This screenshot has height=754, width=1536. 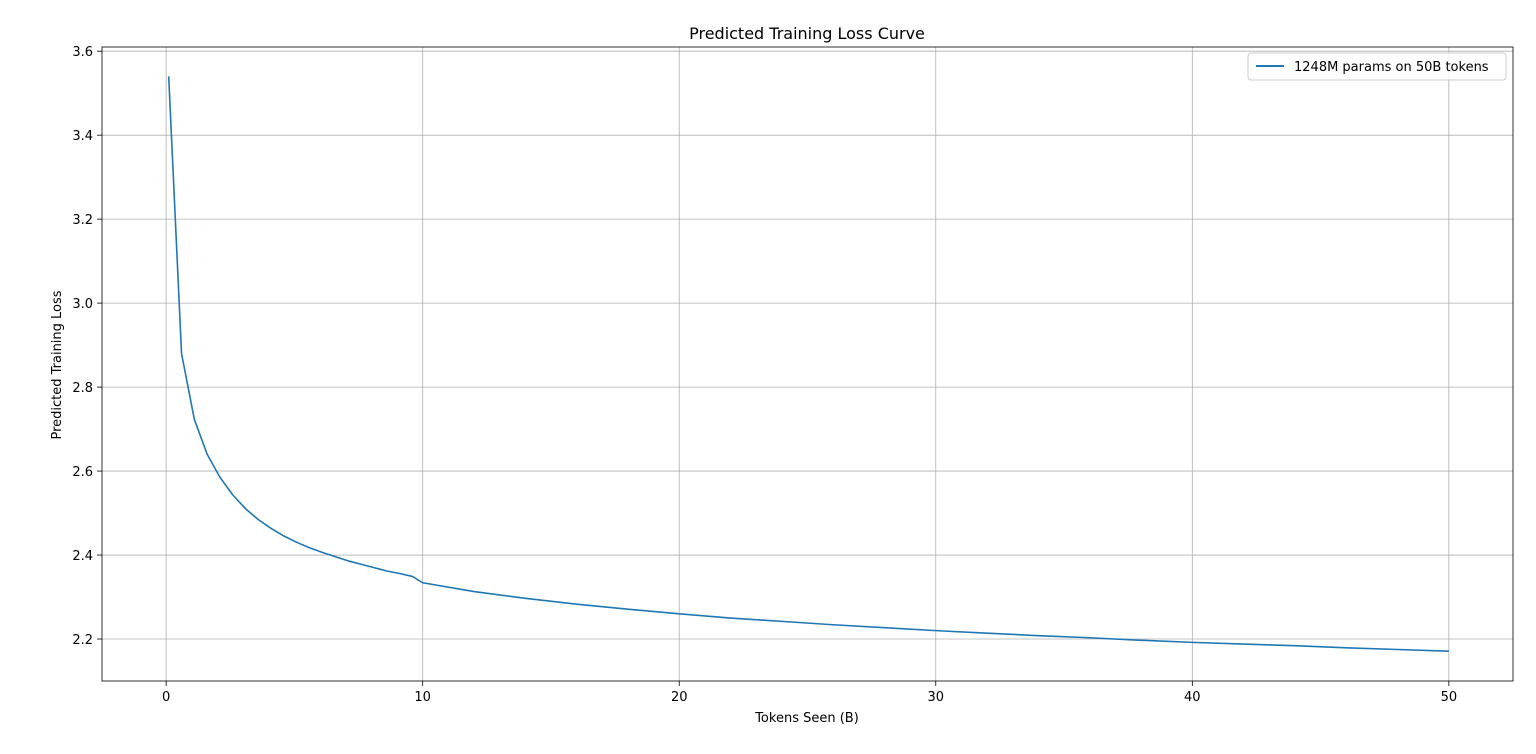 What do you see at coordinates (422, 697) in the screenshot?
I see `x-tick-label: 10` at bounding box center [422, 697].